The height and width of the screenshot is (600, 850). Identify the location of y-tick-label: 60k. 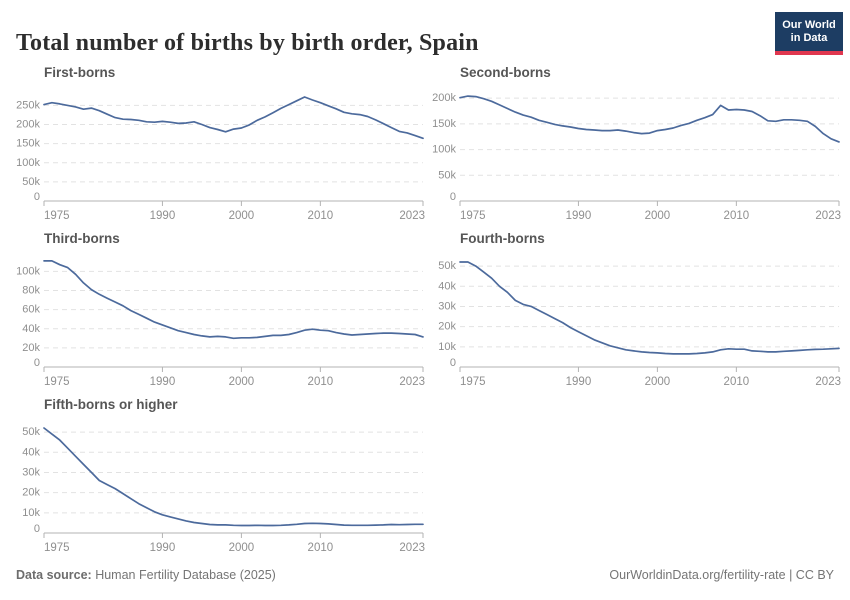
(31, 310).